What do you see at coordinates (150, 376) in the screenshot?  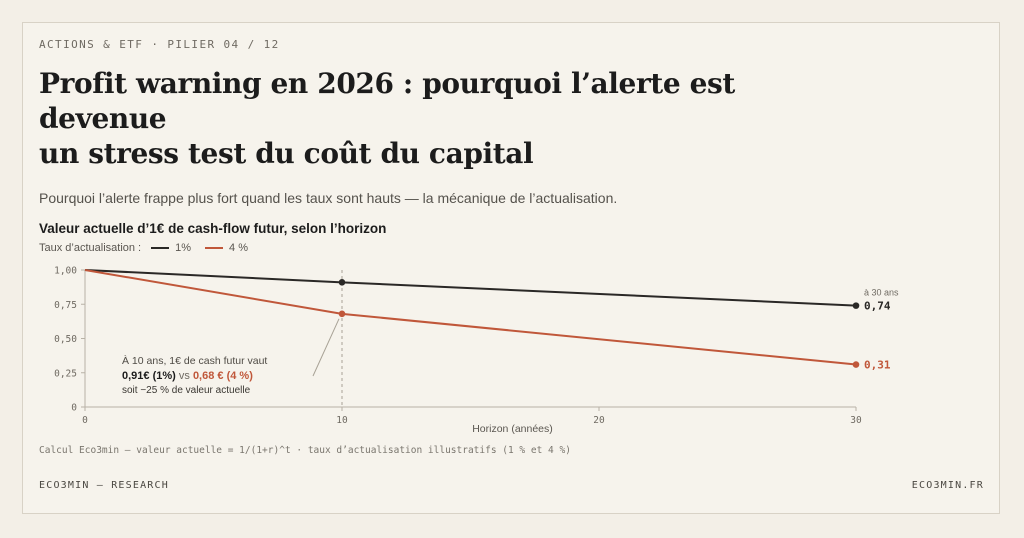 I see `annotation-value-1: 0,91€ (1%)` at bounding box center [150, 376].